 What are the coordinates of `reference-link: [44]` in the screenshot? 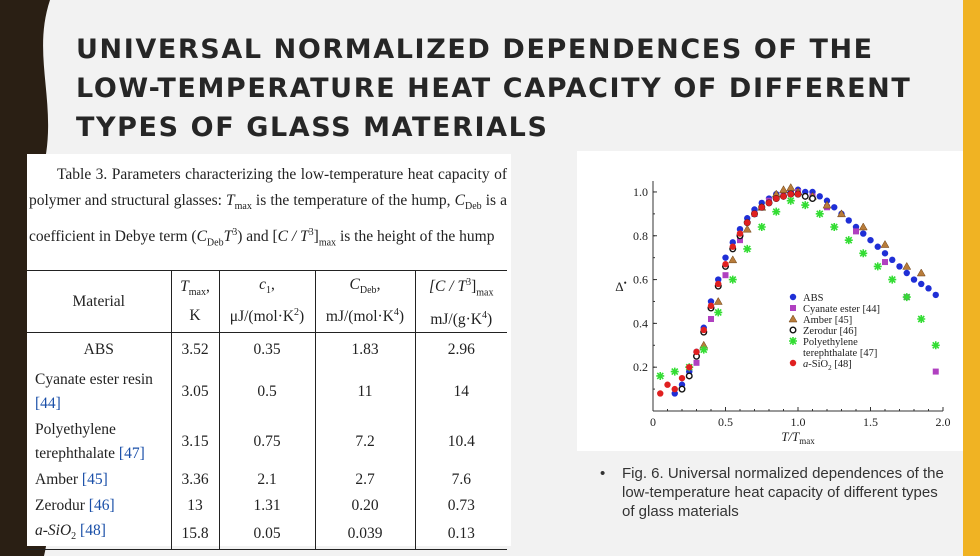 It's located at (48, 403).